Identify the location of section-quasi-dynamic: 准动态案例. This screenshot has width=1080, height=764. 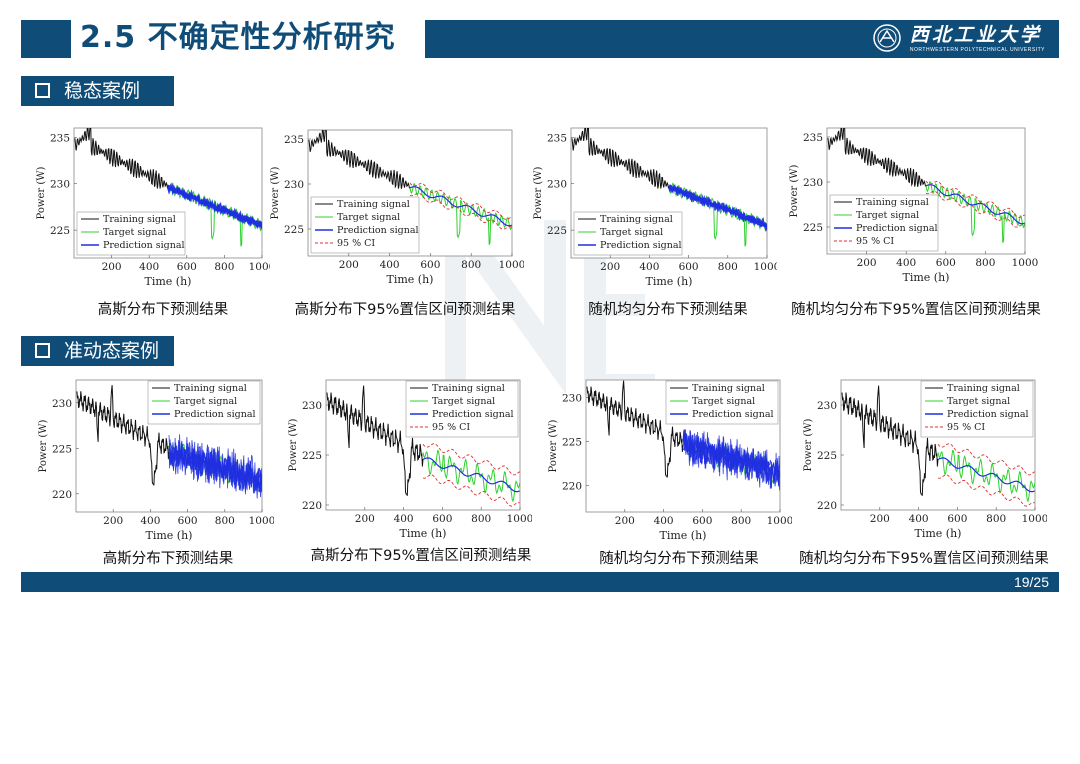
(97, 351).